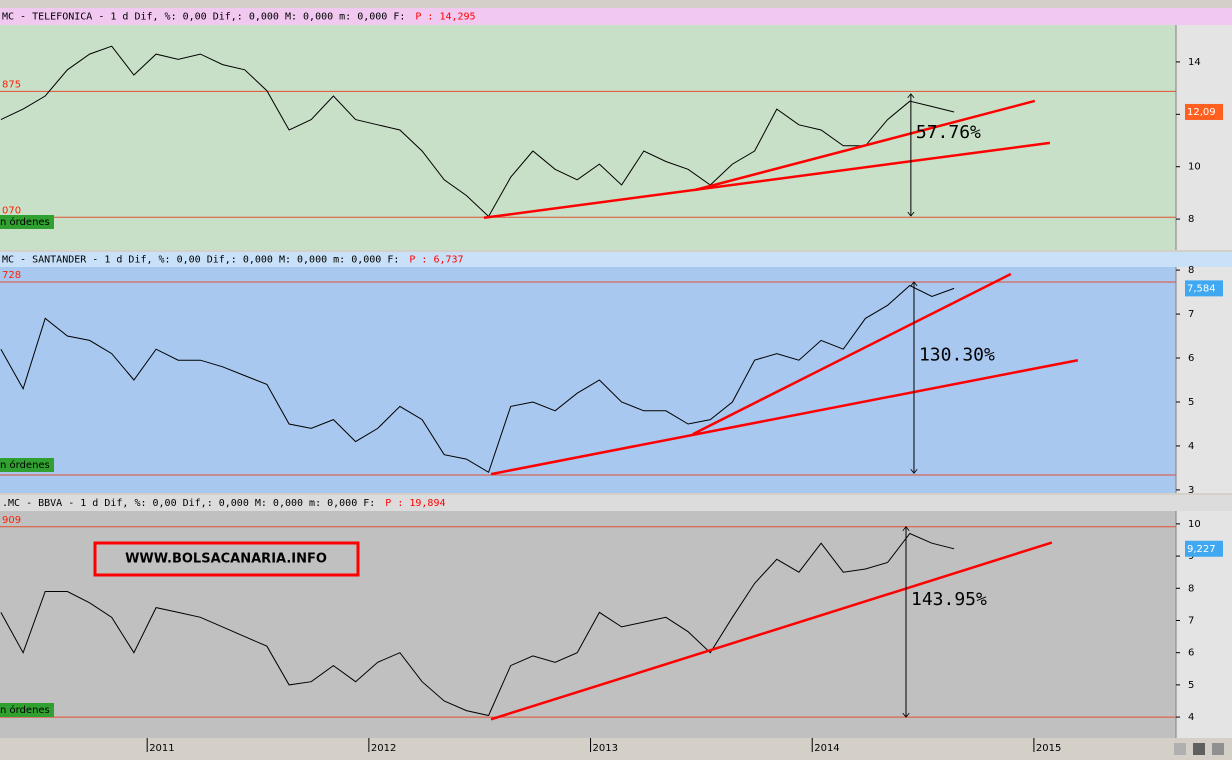 The image size is (1232, 760). I want to click on x-tick-label: 2012, so click(383, 748).